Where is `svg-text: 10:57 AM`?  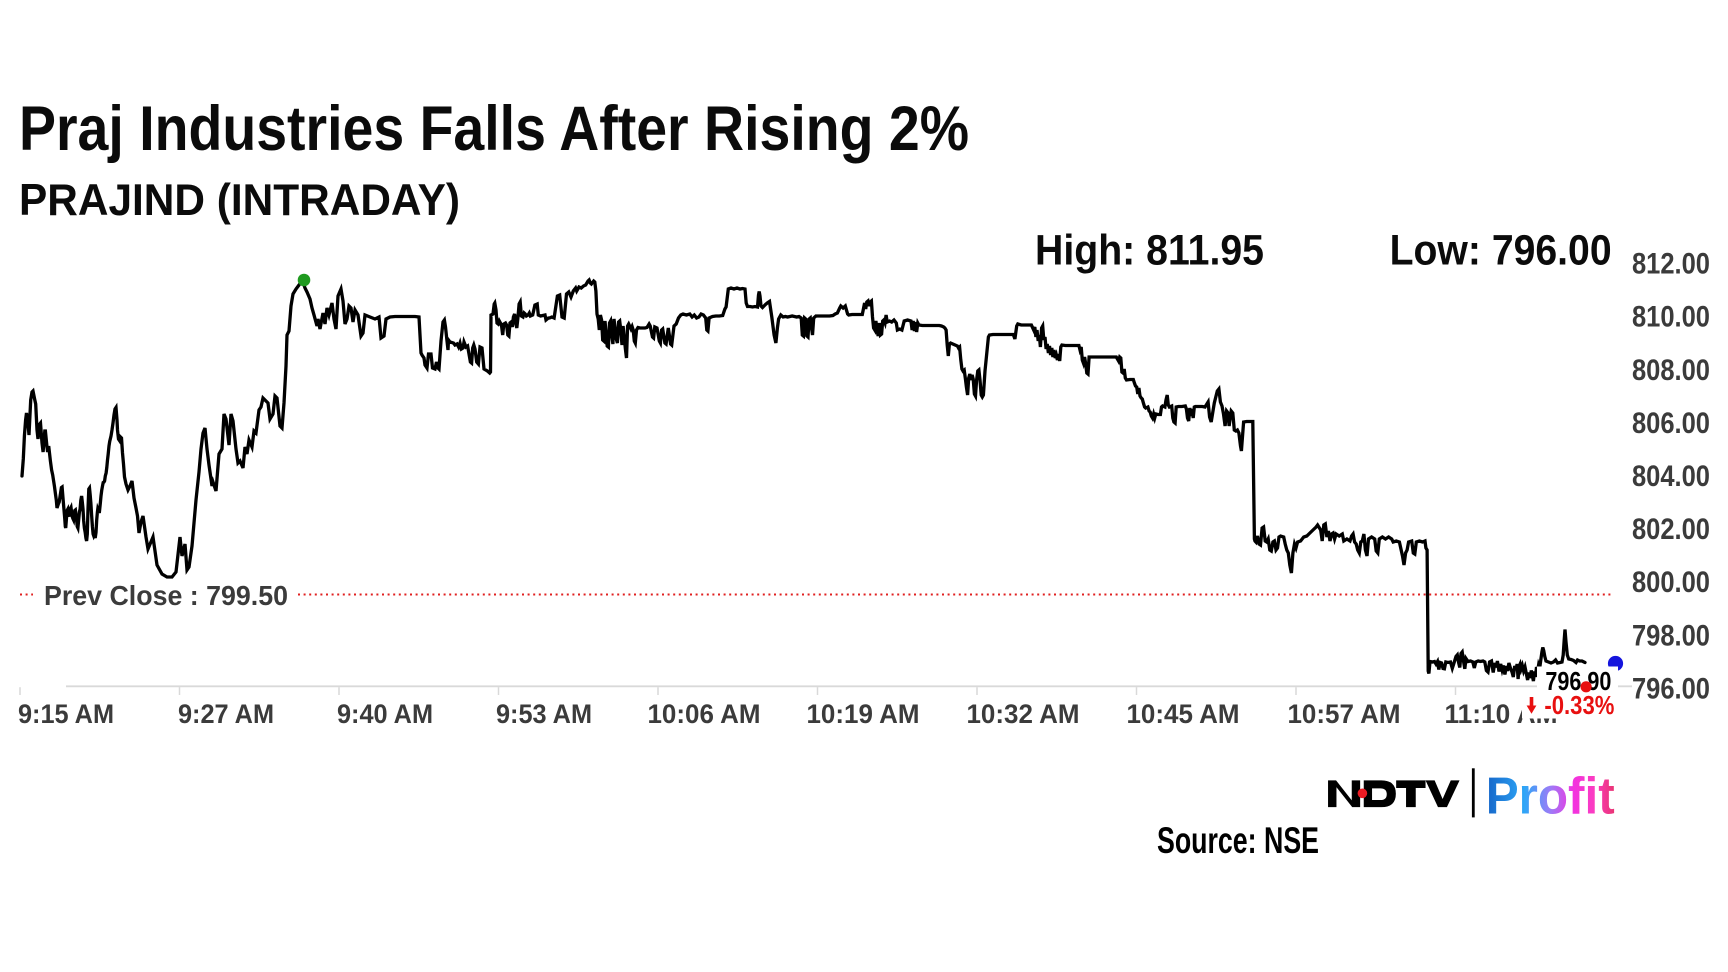 svg-text: 10:57 AM is located at coordinates (1344, 714).